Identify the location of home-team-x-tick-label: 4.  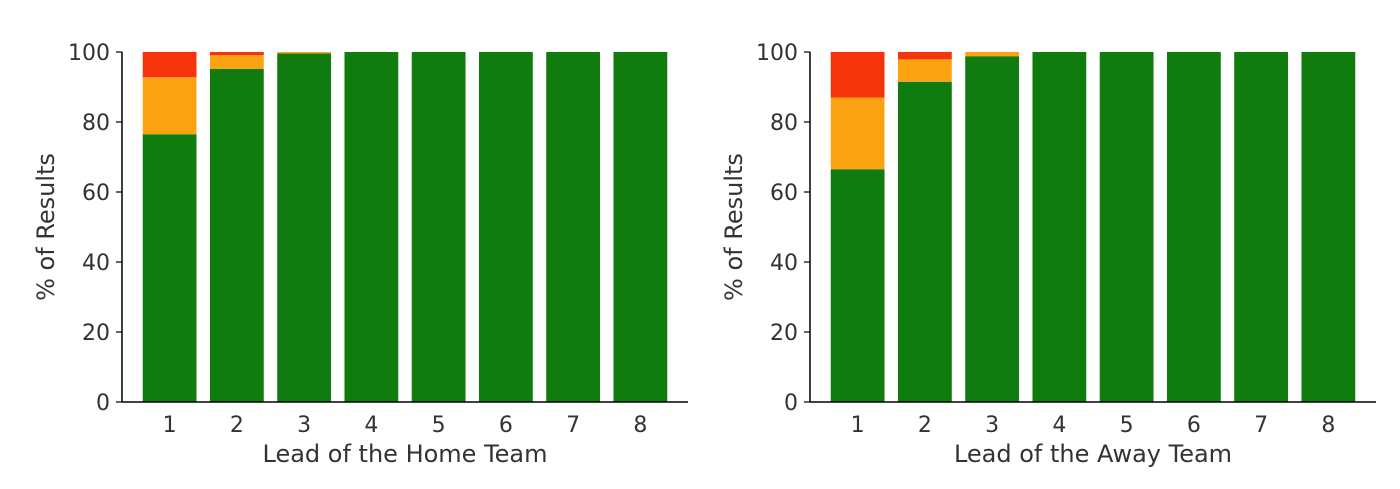
(371, 425).